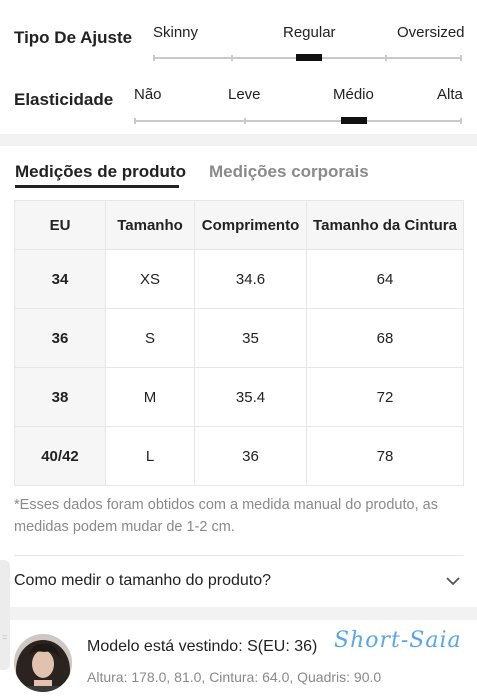 This screenshot has width=477, height=700. I want to click on table-cell-eu: 40/42, so click(60, 456).